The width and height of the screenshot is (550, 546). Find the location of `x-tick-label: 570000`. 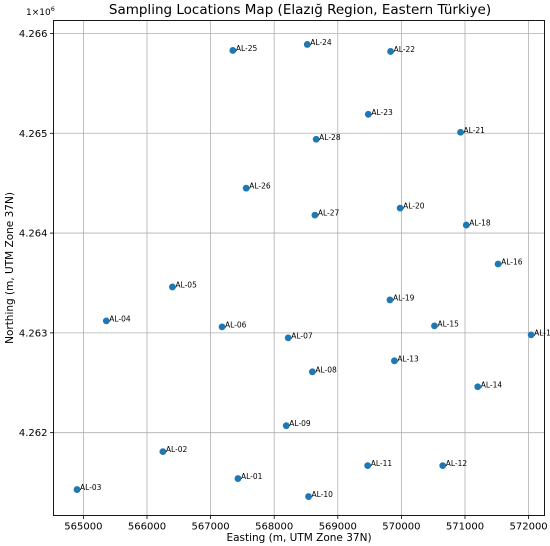

x-tick-label: 570000 is located at coordinates (401, 527).